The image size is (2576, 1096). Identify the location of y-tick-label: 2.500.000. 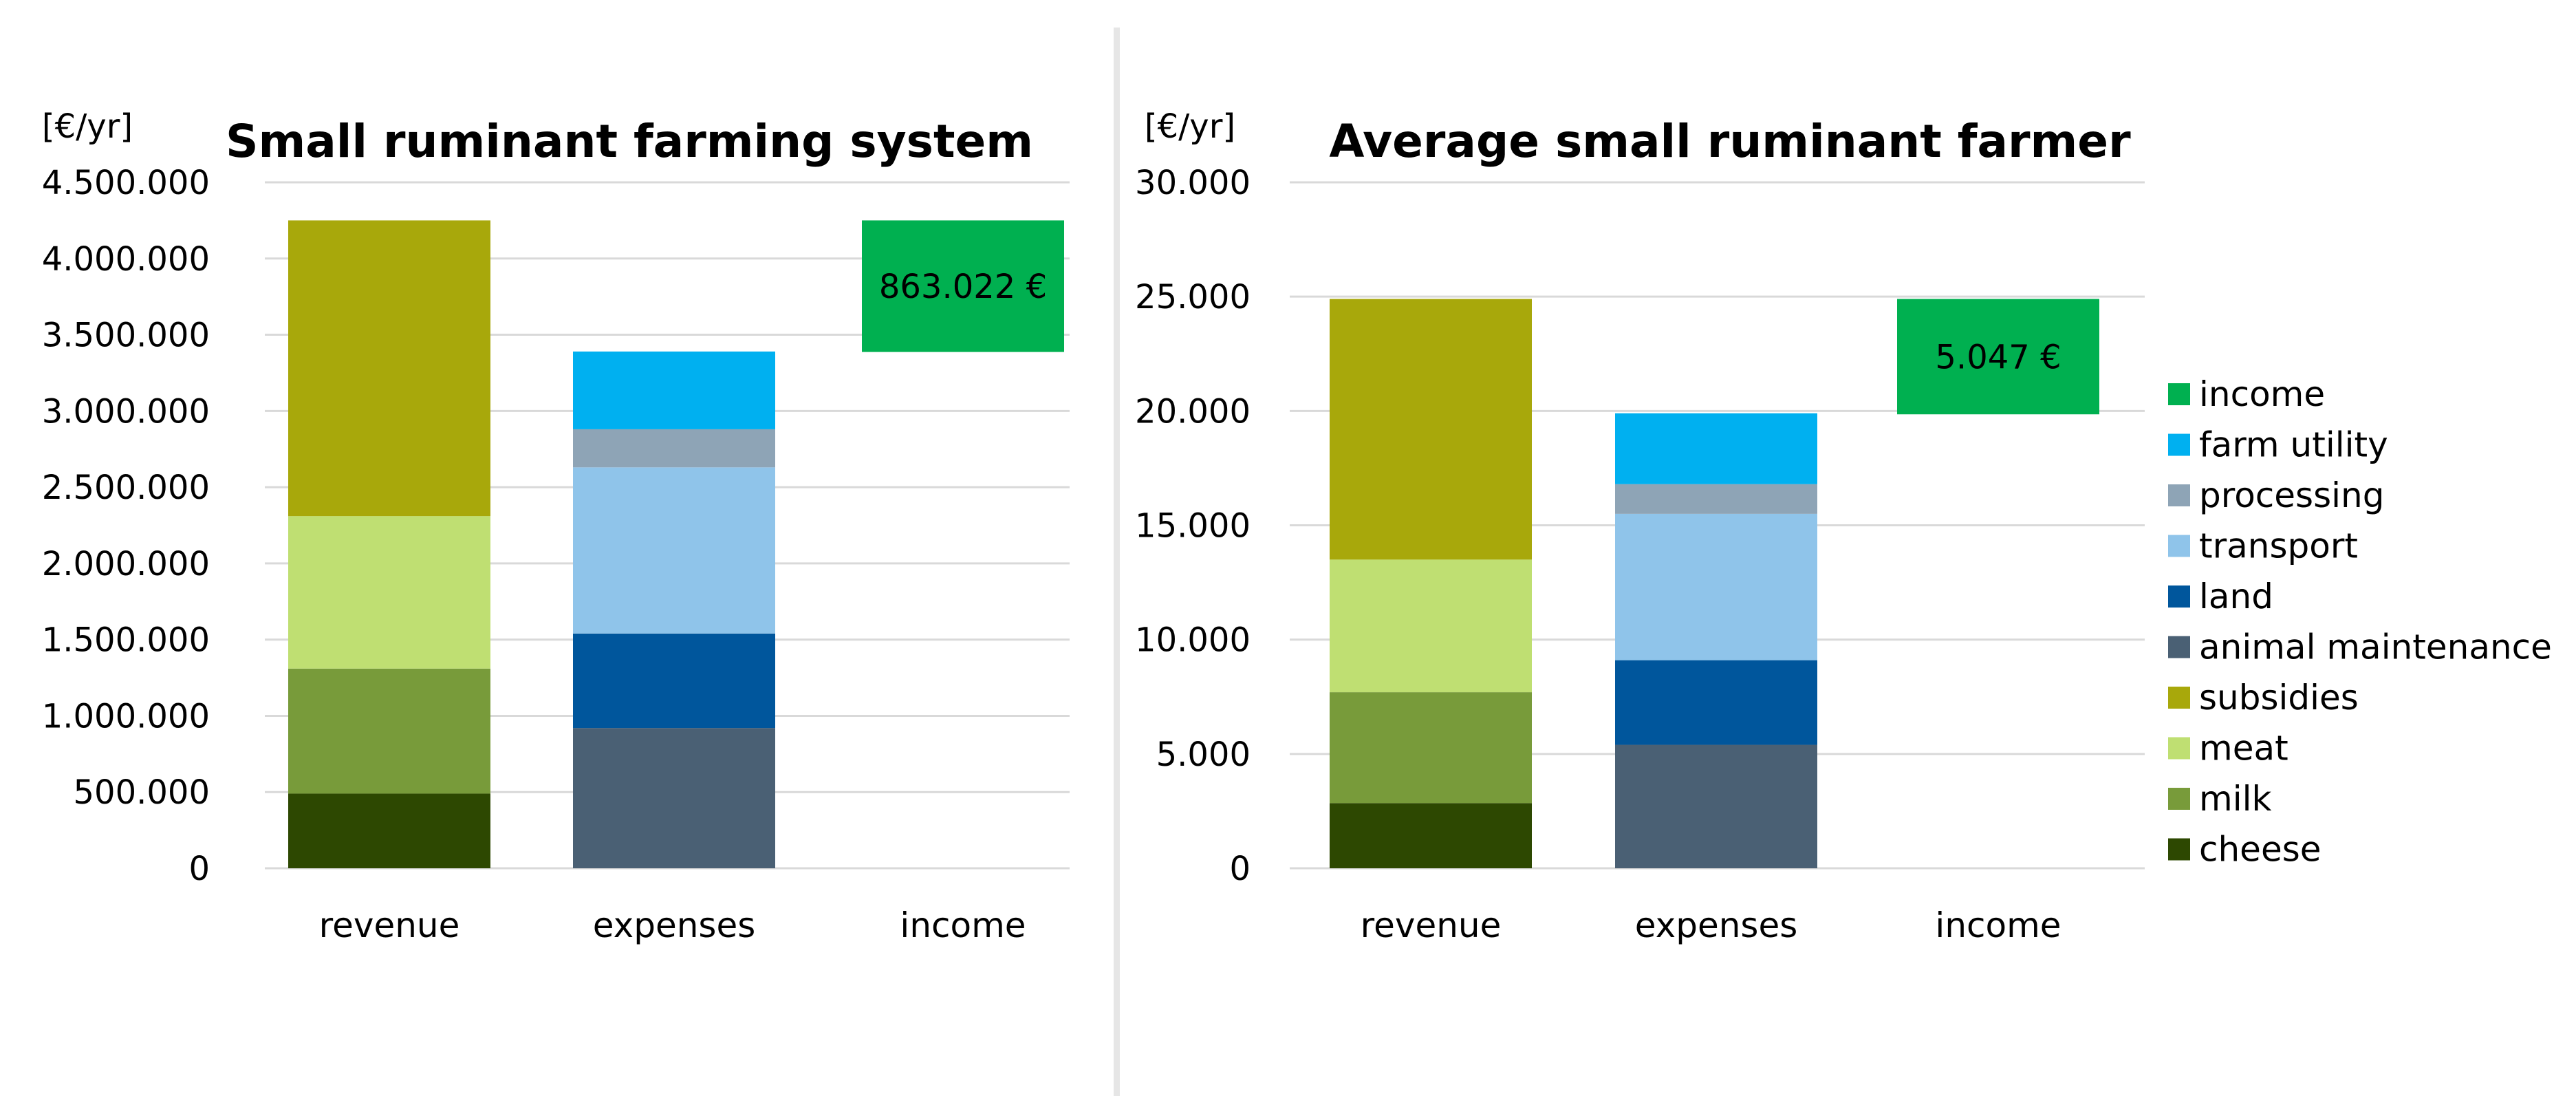
(126, 488).